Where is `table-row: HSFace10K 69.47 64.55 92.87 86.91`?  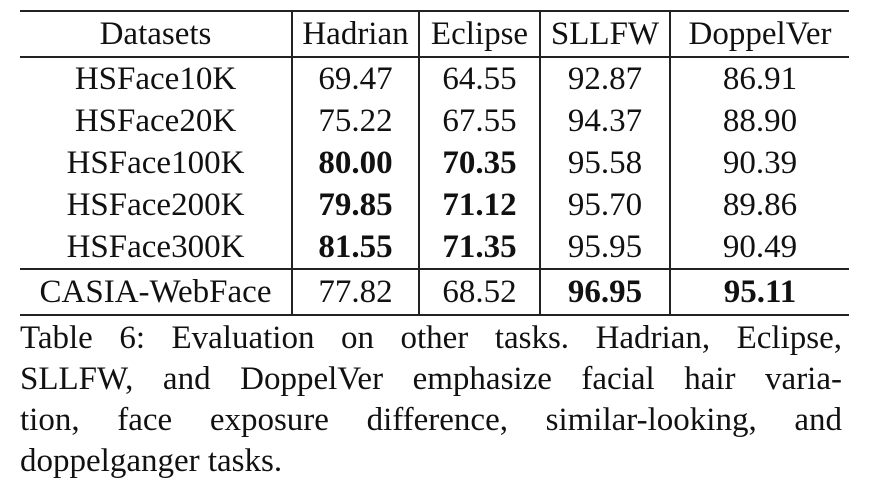
table-row: HSFace10K 69.47 64.55 92.87 86.91 is located at coordinates (434, 78).